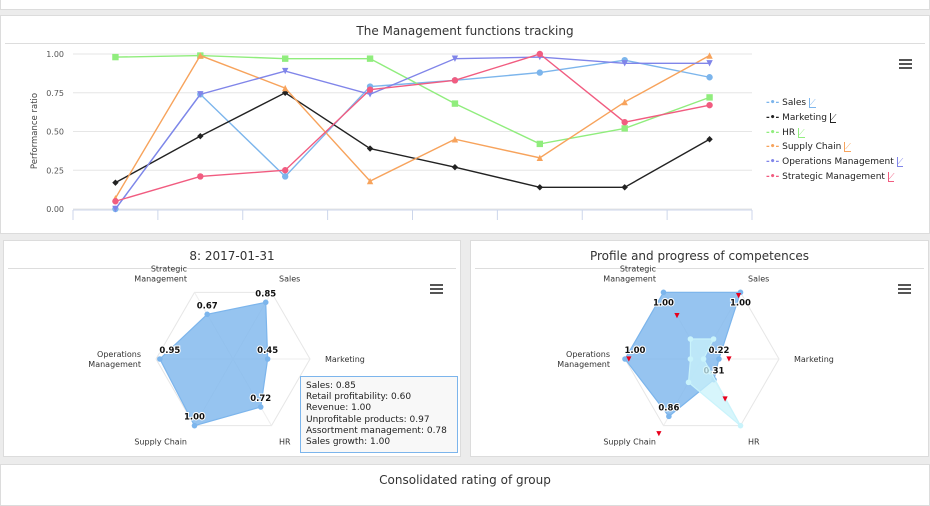  I want to click on data-label: 0.95, so click(169, 351).